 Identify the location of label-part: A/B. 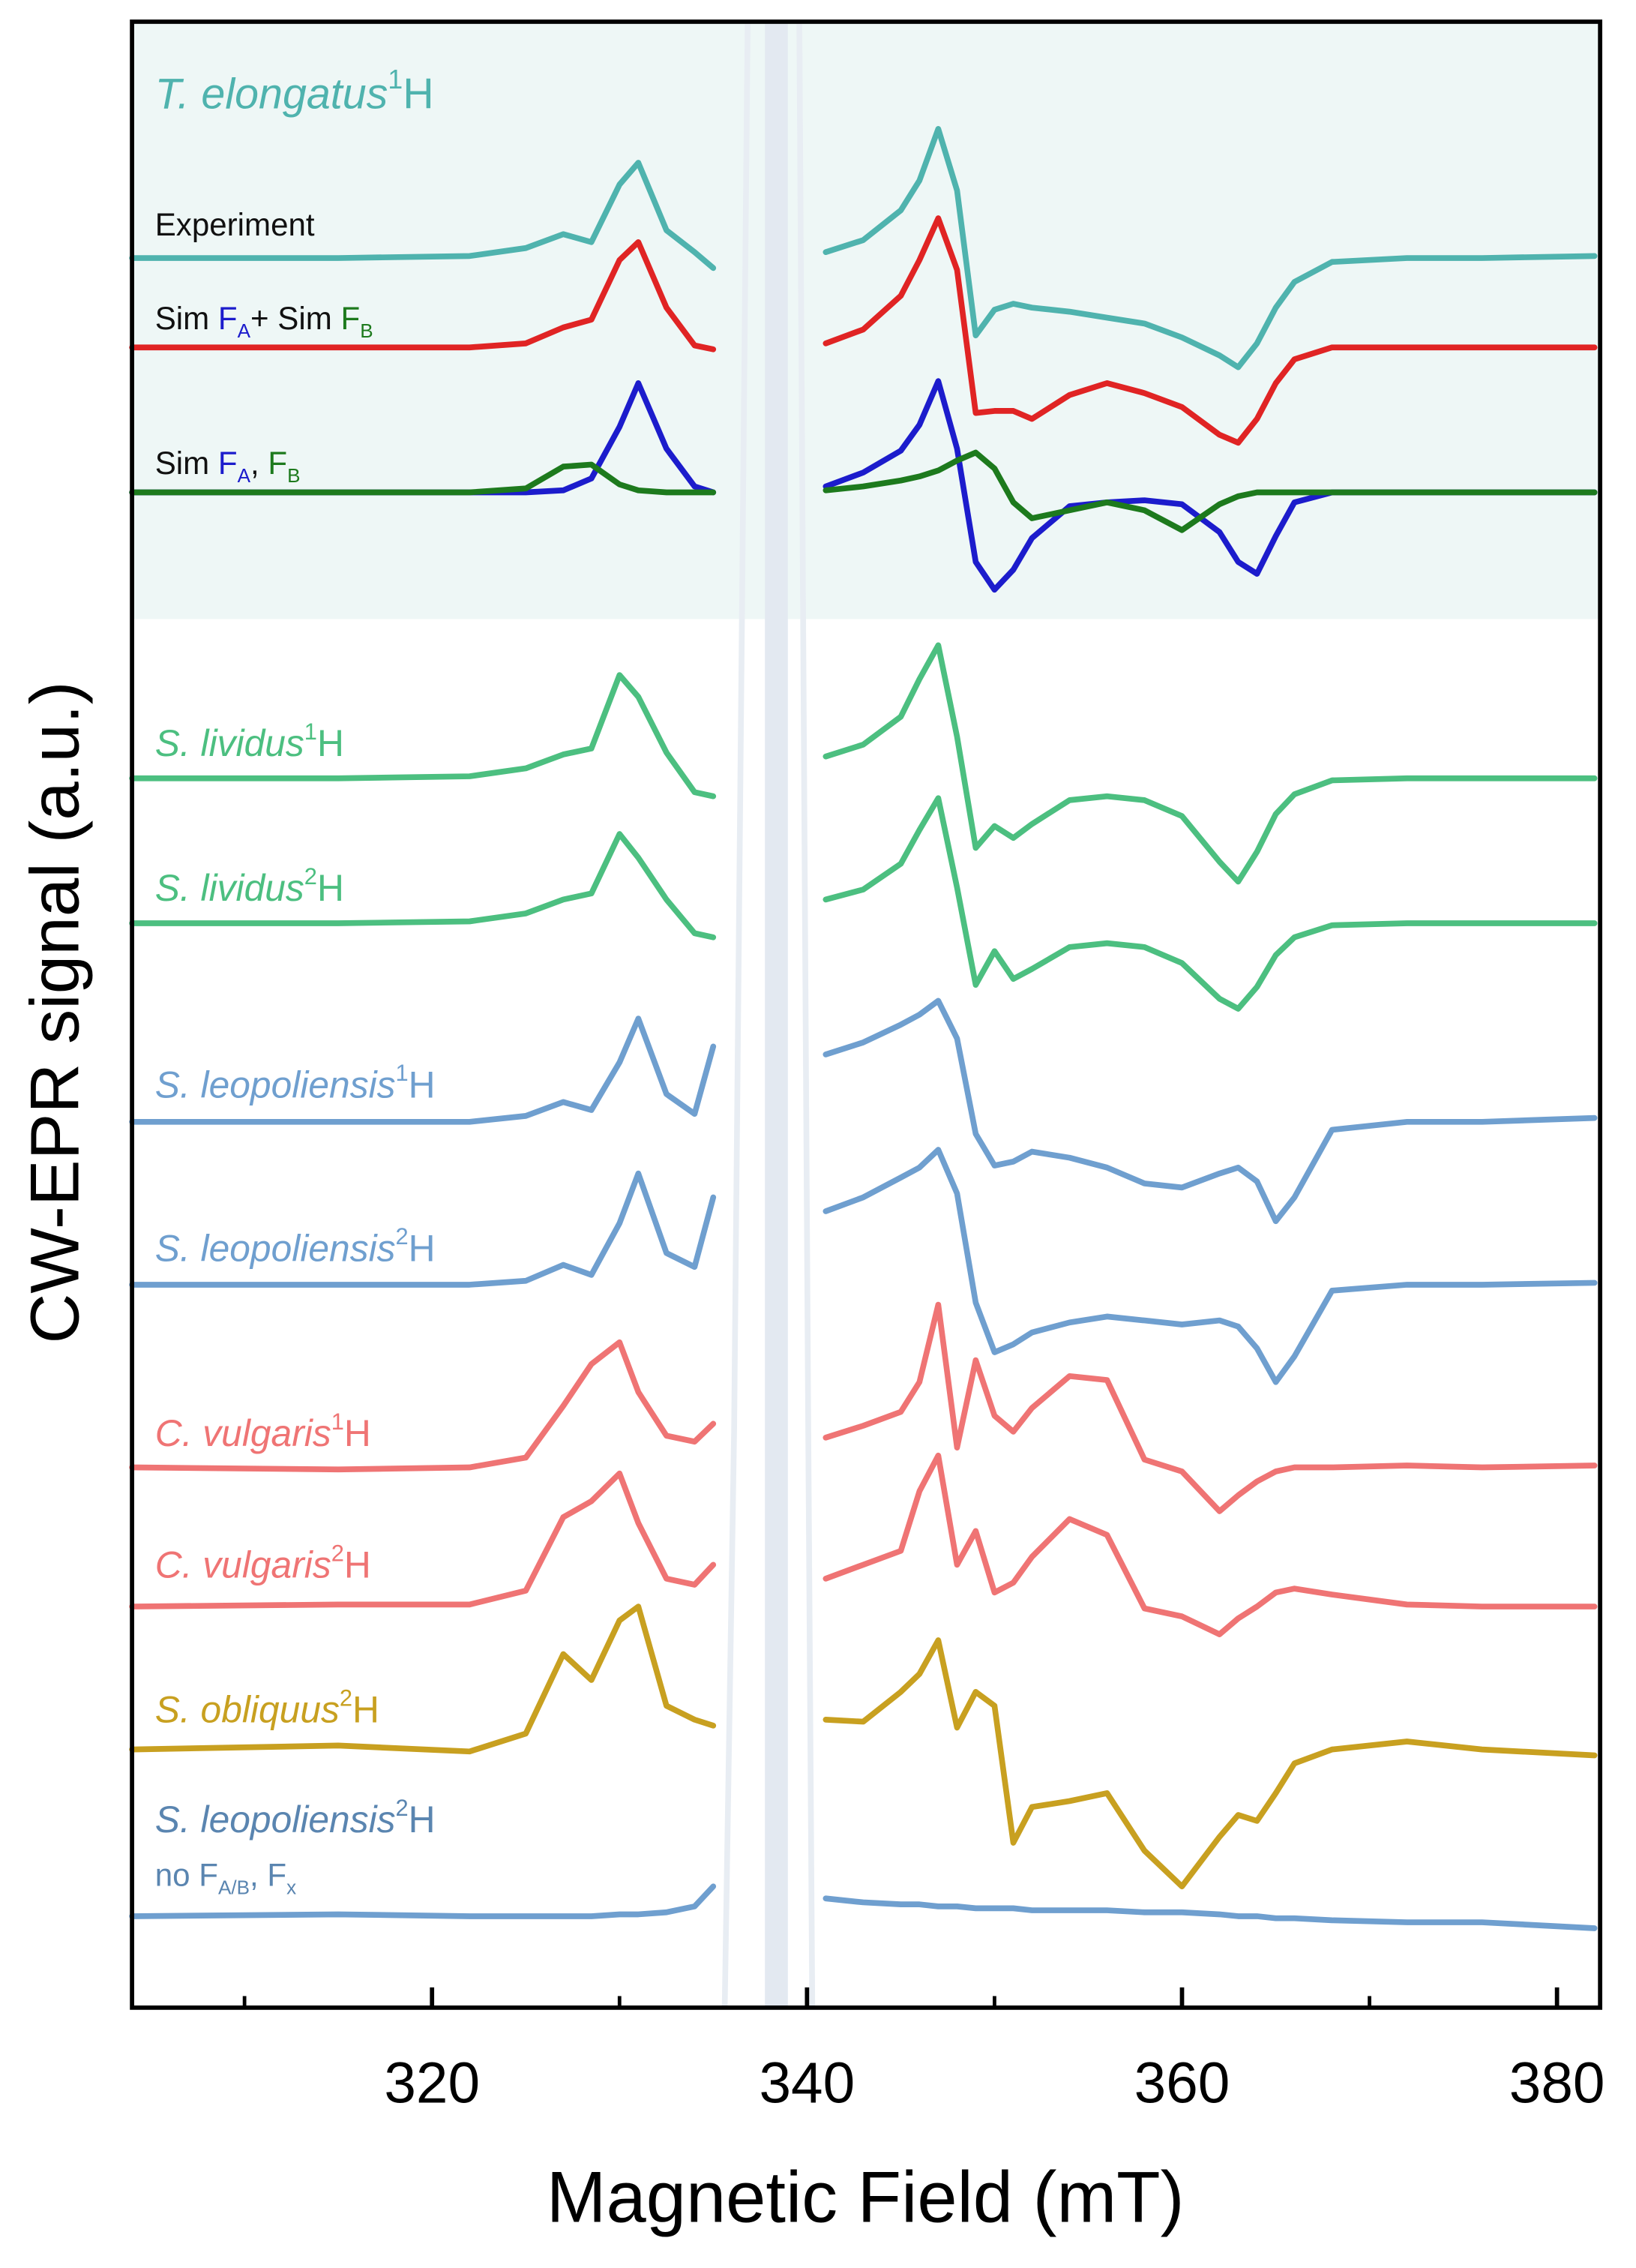
(234, 1887).